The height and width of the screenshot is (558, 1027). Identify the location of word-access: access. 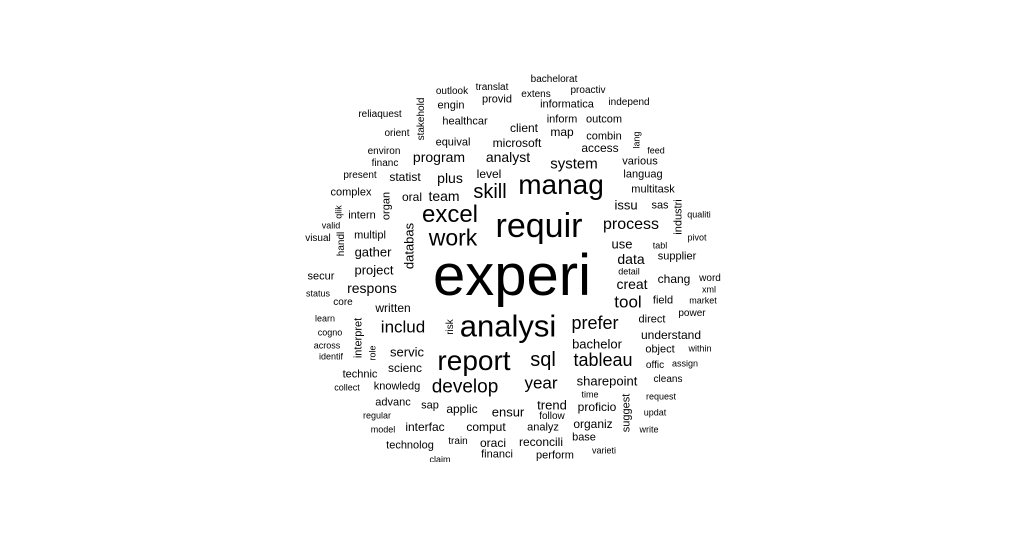
(600, 148).